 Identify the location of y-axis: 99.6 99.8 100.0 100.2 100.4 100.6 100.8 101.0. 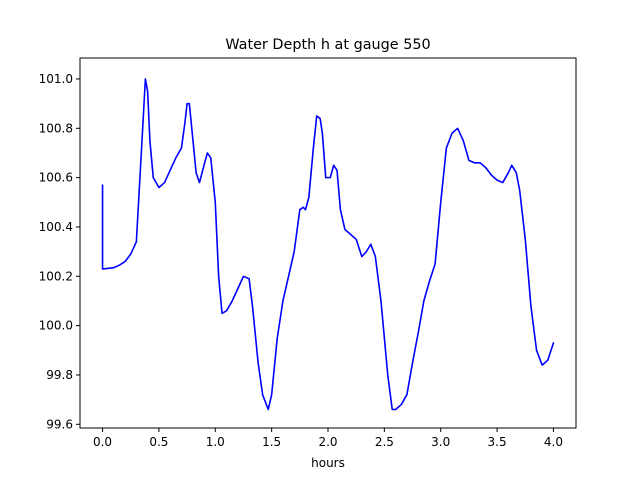
(59, 251).